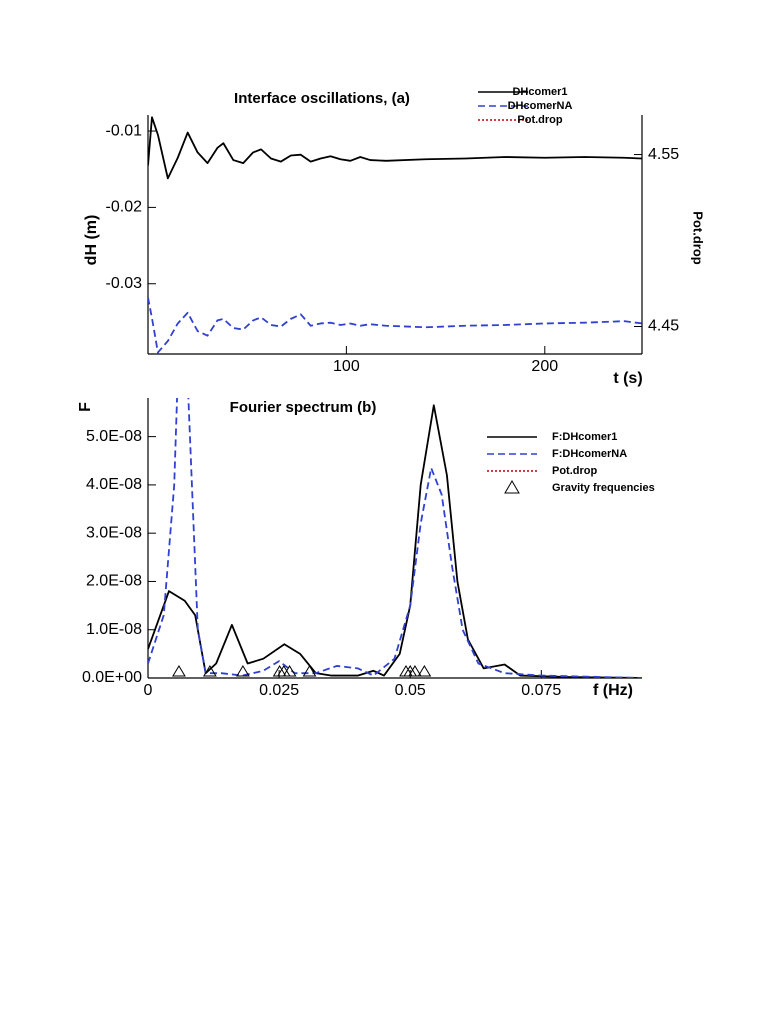  Describe the element at coordinates (322, 98) in the screenshot. I see `chart-title: Interface oscillations, (a)` at that location.